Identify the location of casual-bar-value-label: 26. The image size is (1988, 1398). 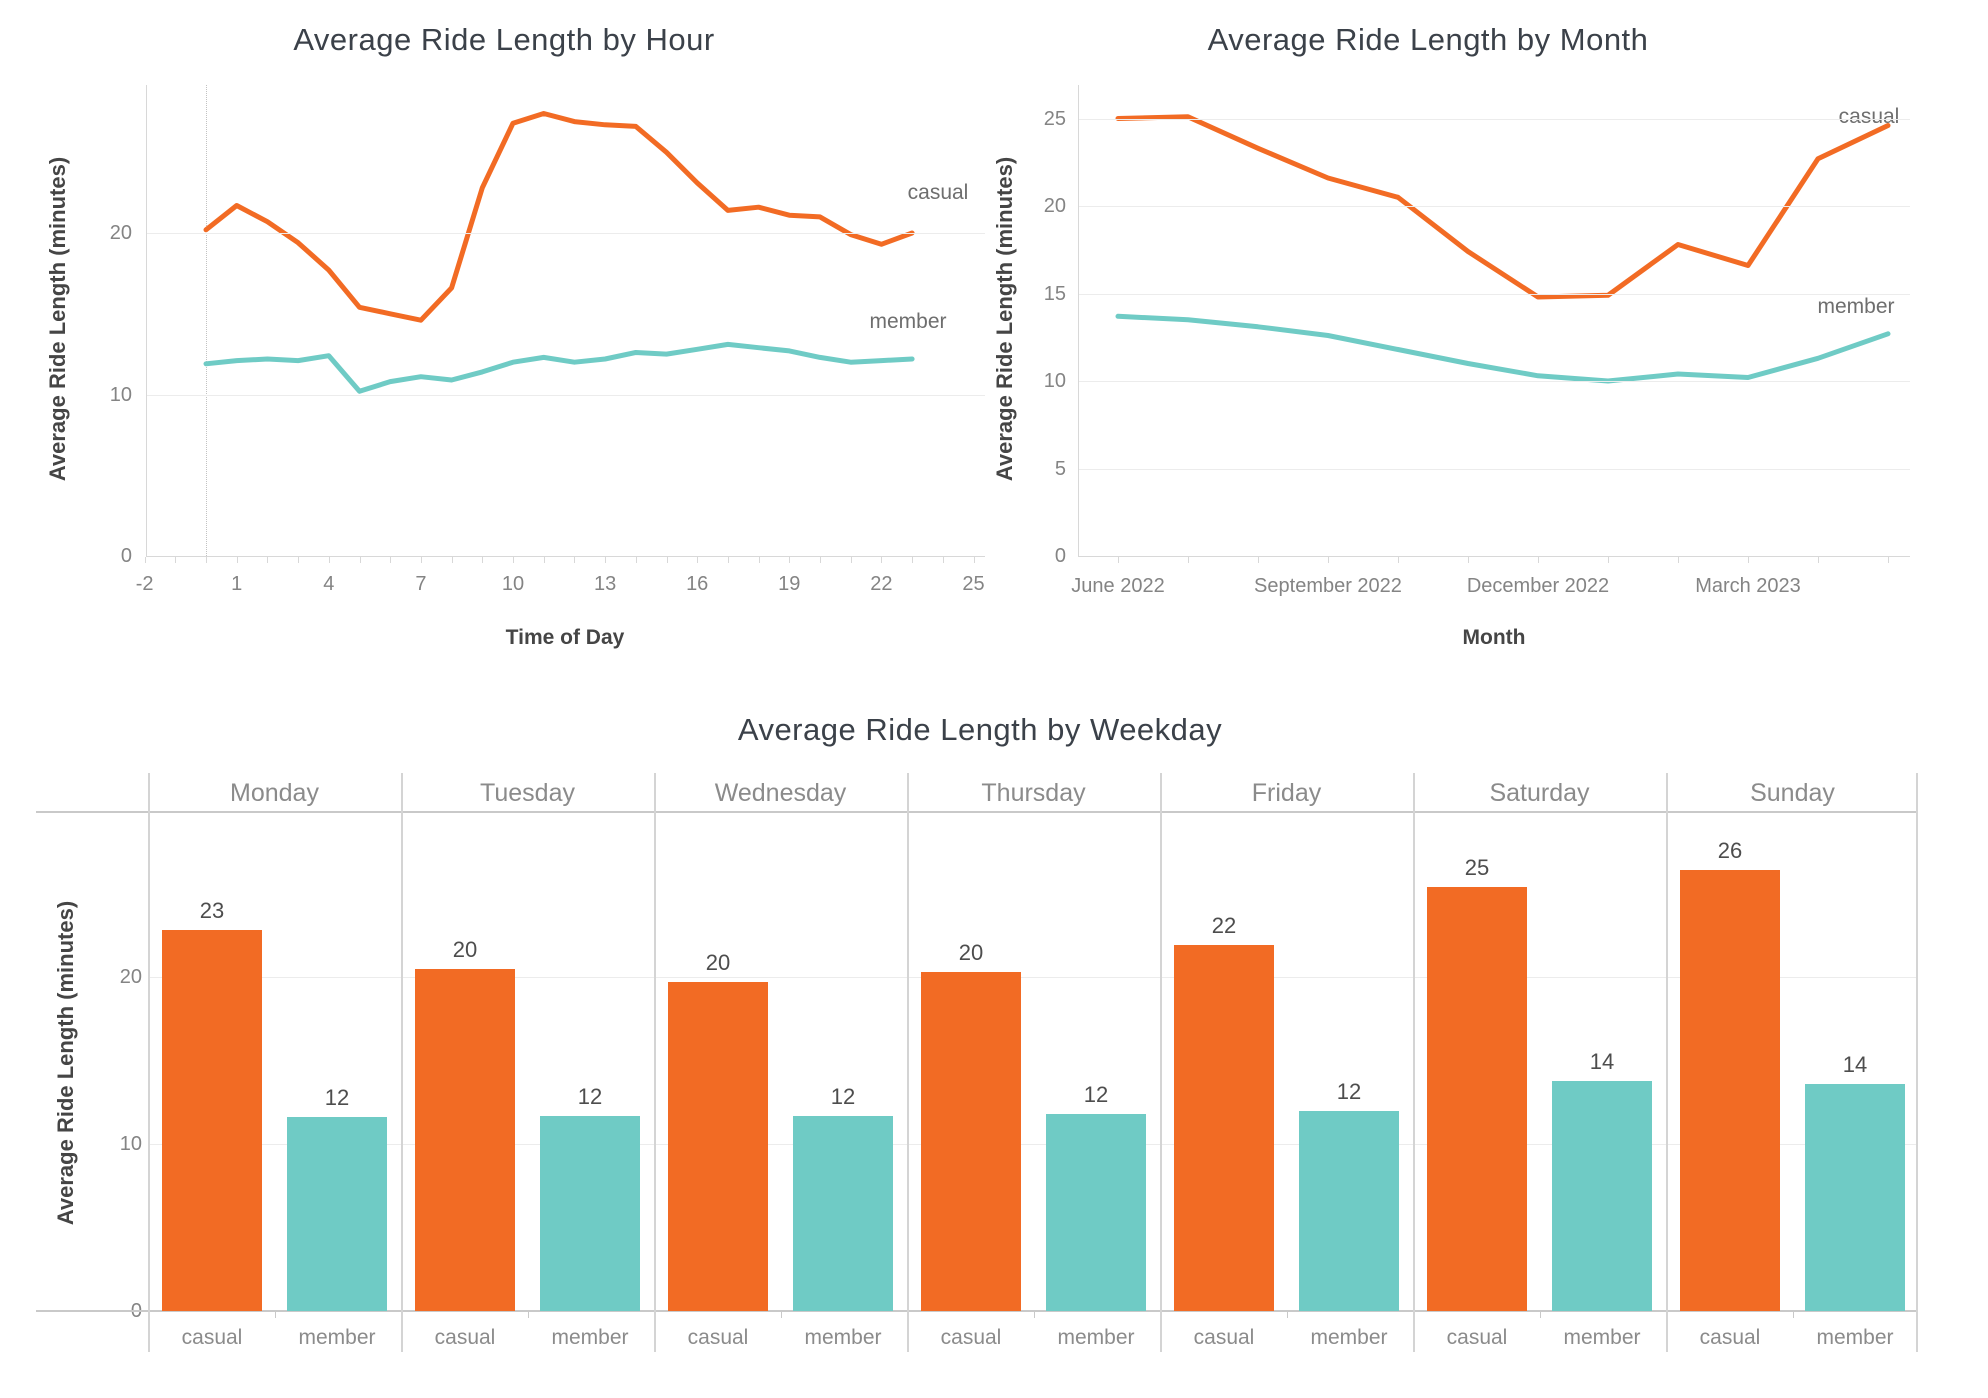
(1730, 851).